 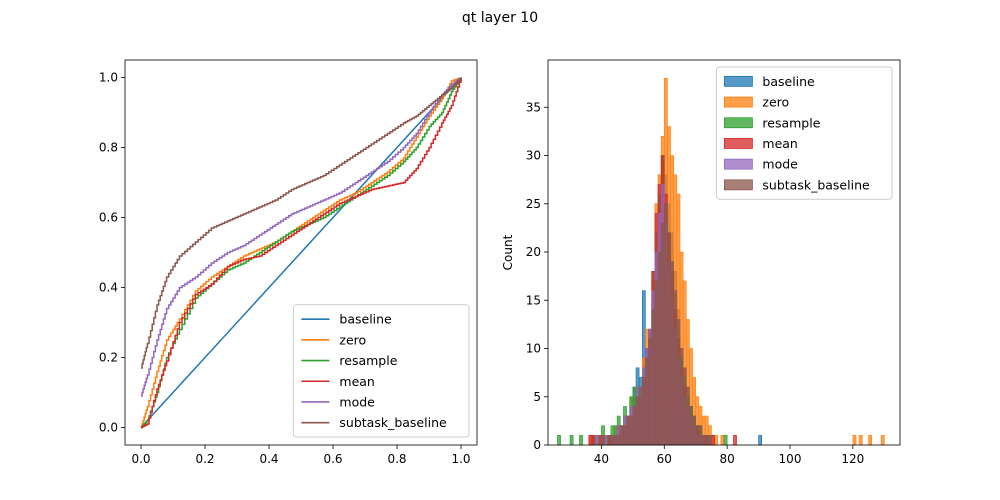 I want to click on legend-swatch-baseline, so click(x=738, y=81).